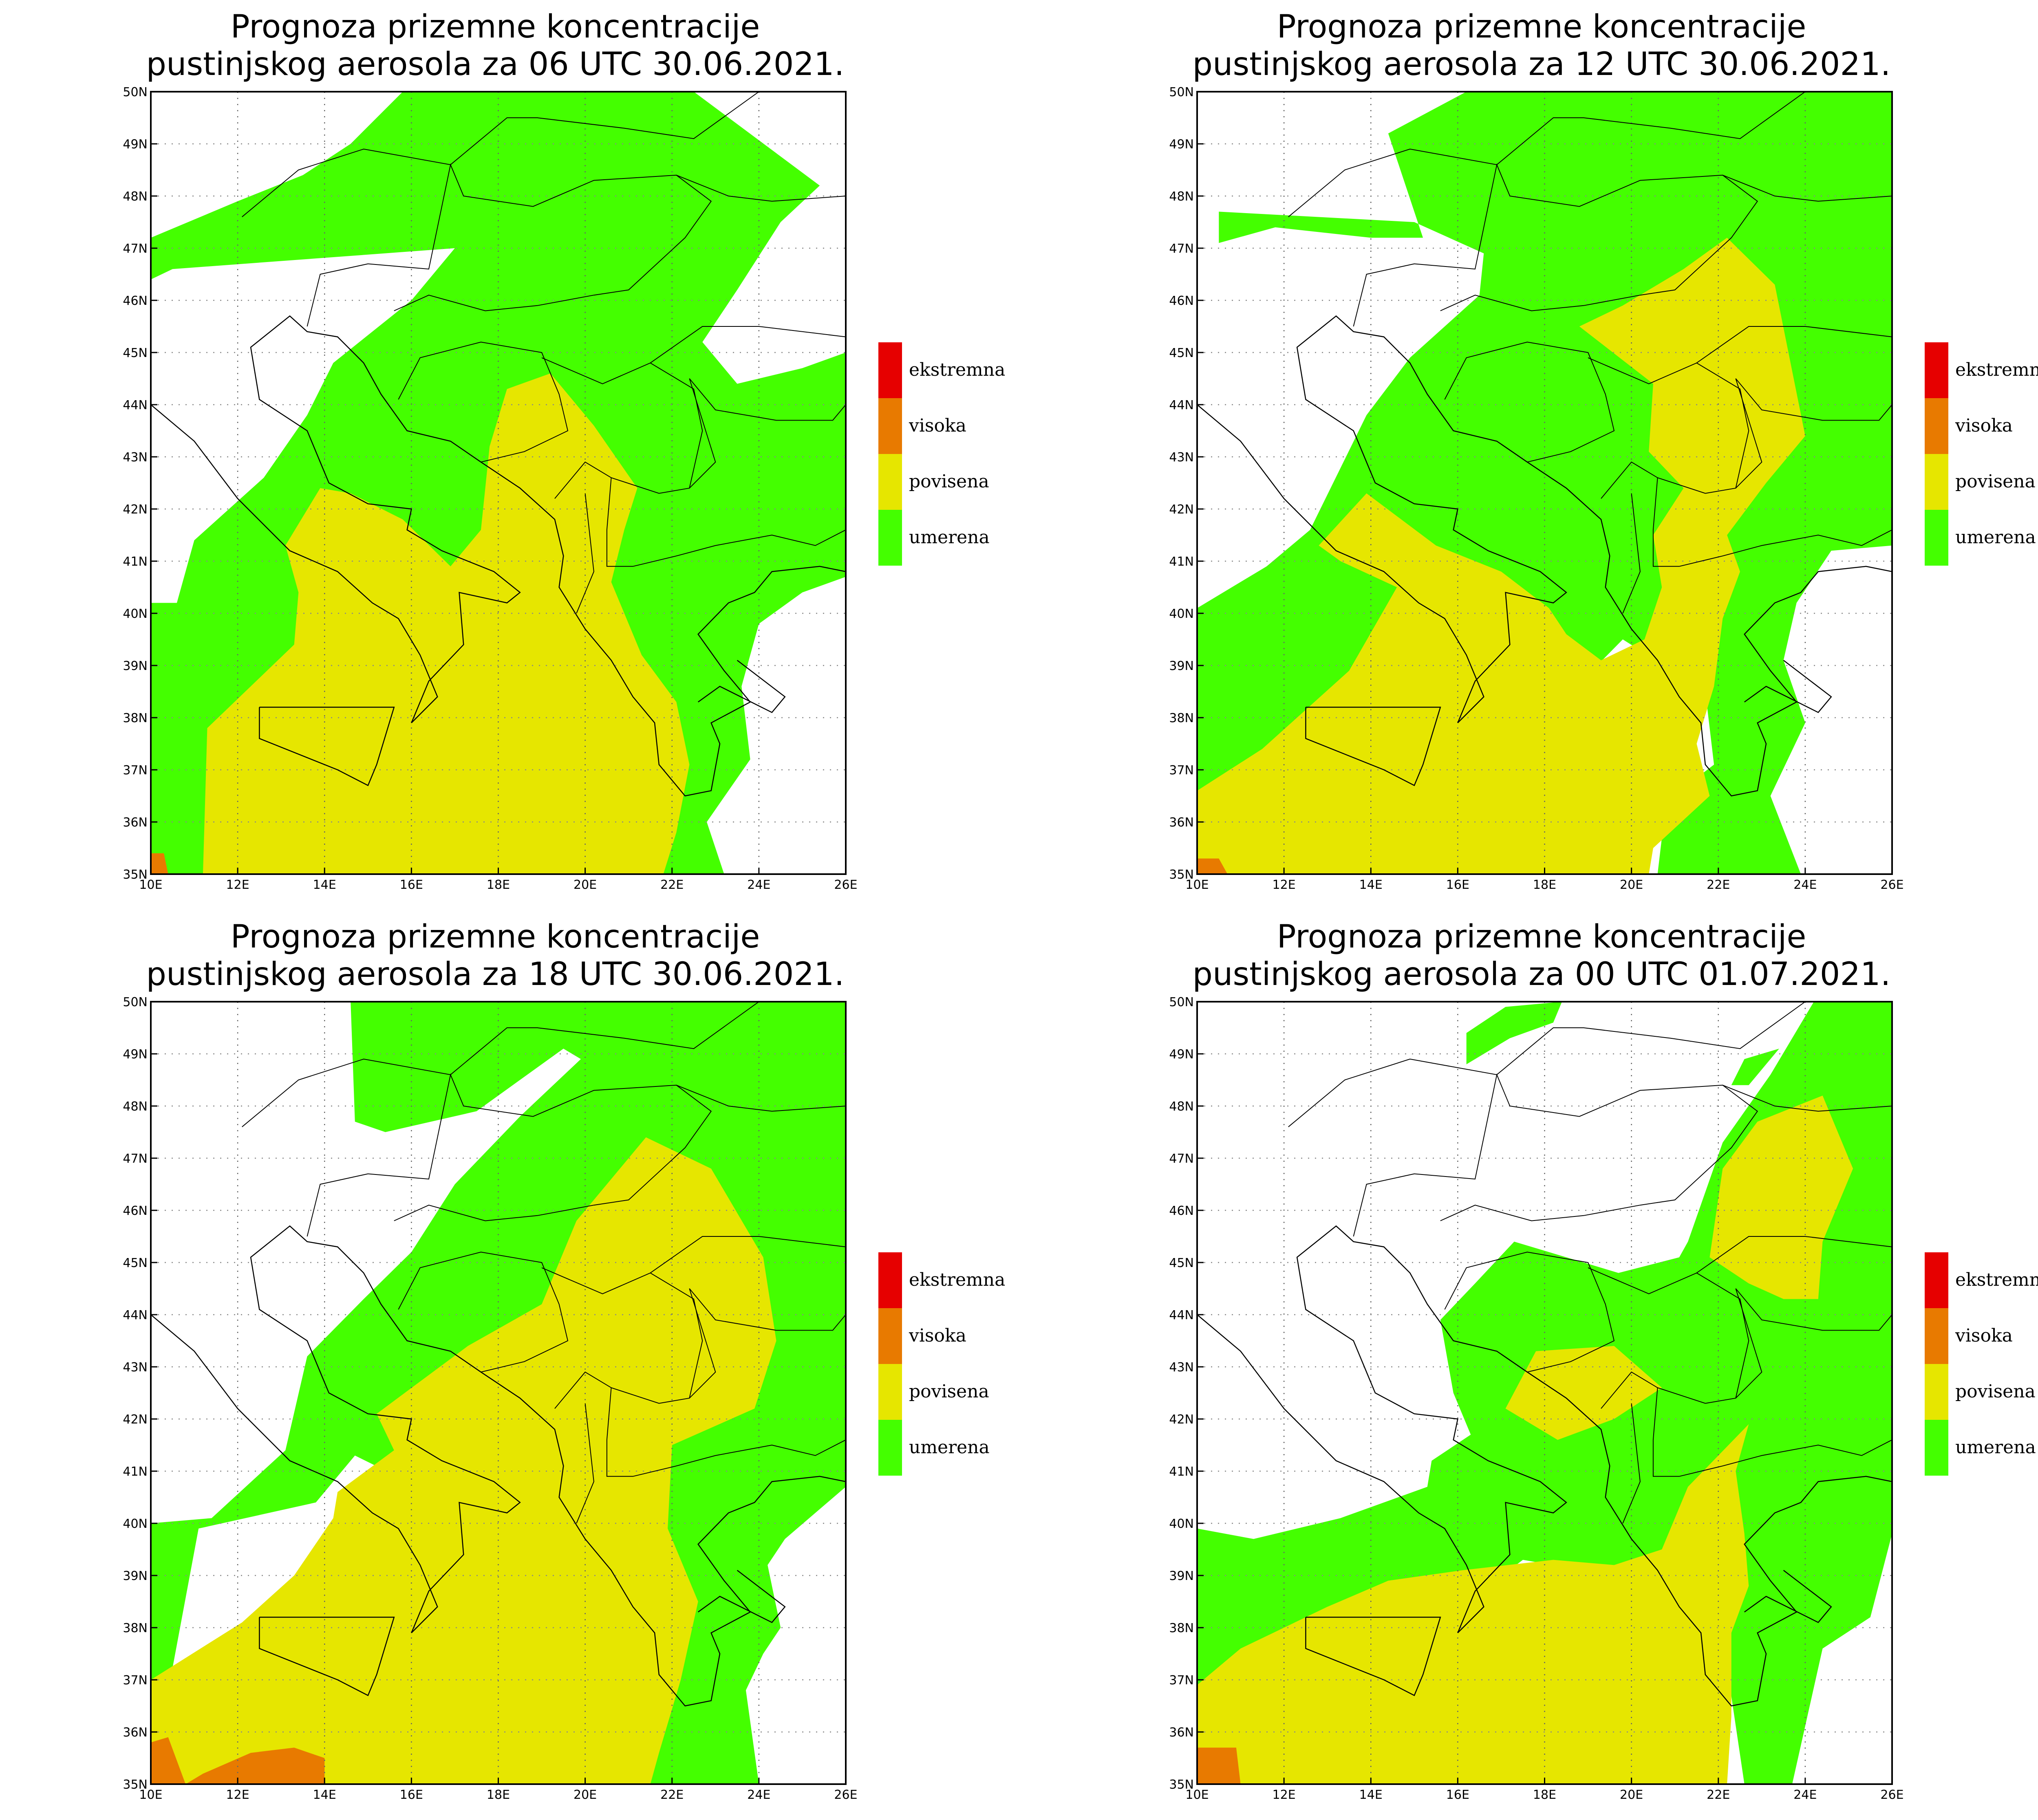 The height and width of the screenshot is (1820, 2038). What do you see at coordinates (759, 885) in the screenshot?
I see `lon-tick-label: 24E` at bounding box center [759, 885].